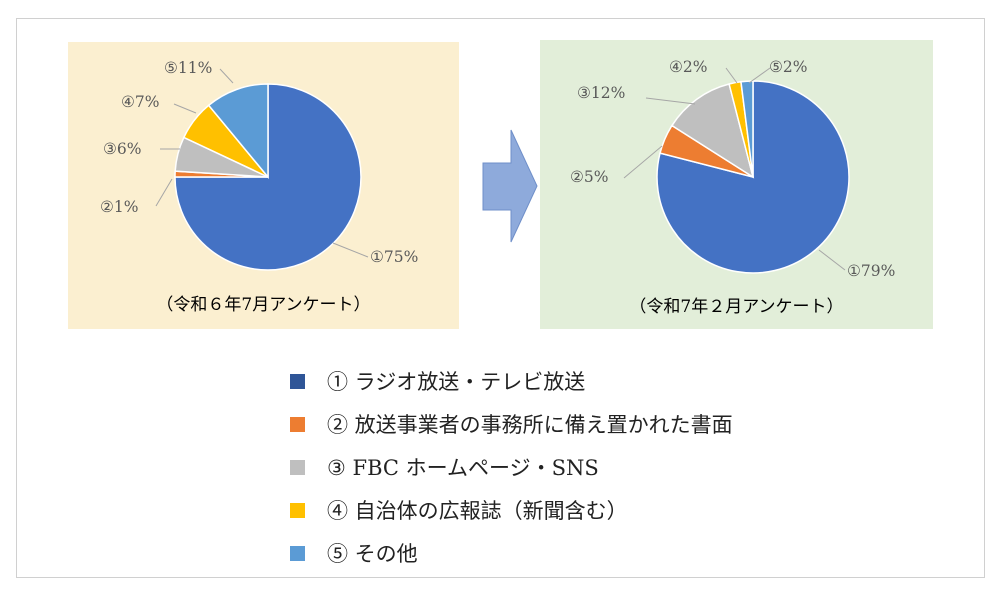  I want to click on data-label: ①79%, so click(871, 271).